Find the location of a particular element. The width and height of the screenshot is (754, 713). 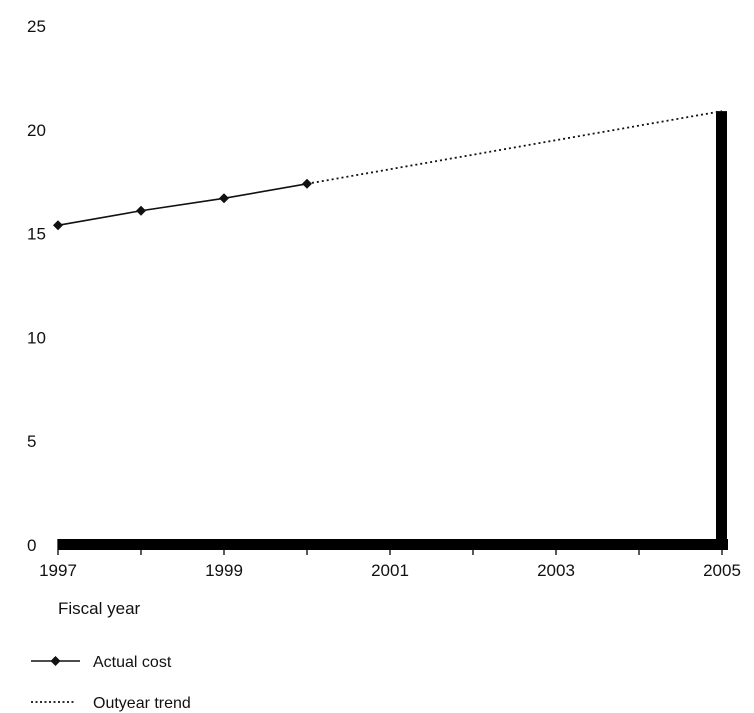

y-tick-label: 0 is located at coordinates (31, 545).